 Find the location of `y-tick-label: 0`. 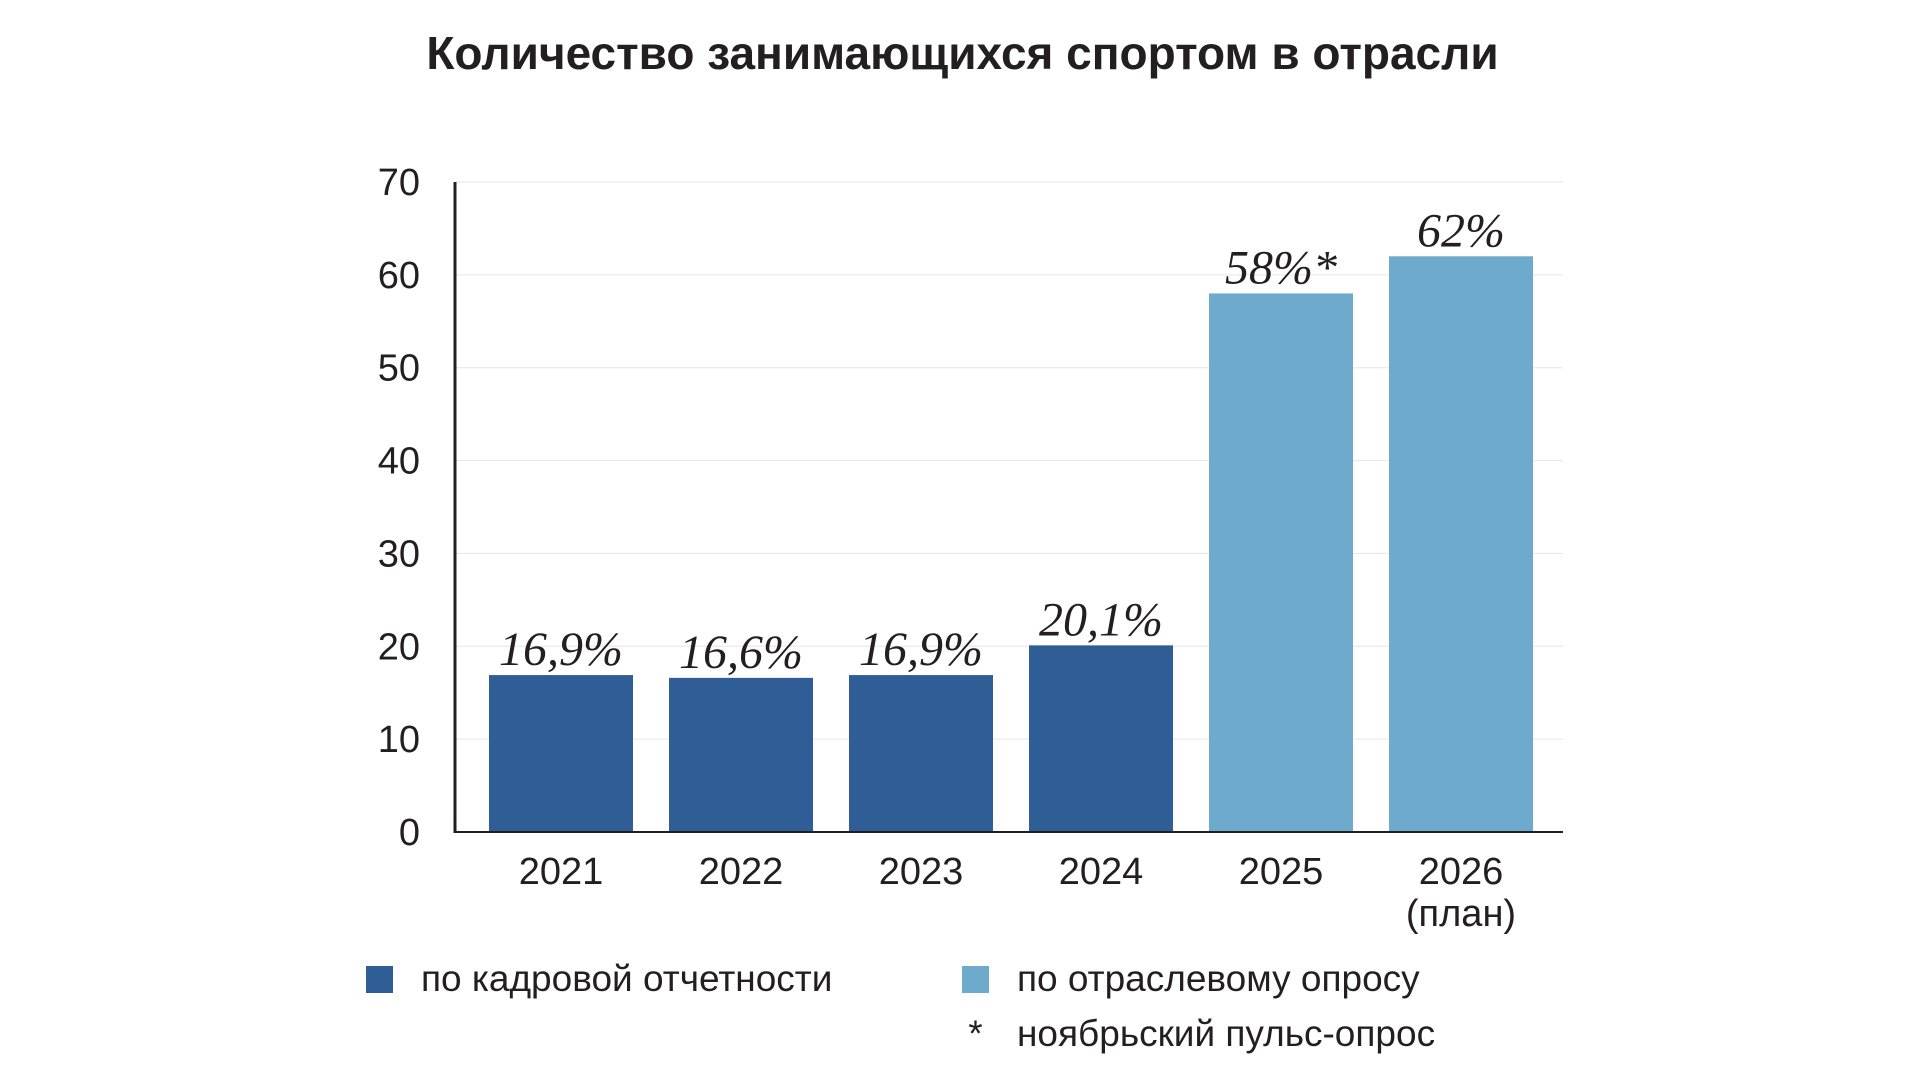

y-tick-label: 0 is located at coordinates (409, 833).